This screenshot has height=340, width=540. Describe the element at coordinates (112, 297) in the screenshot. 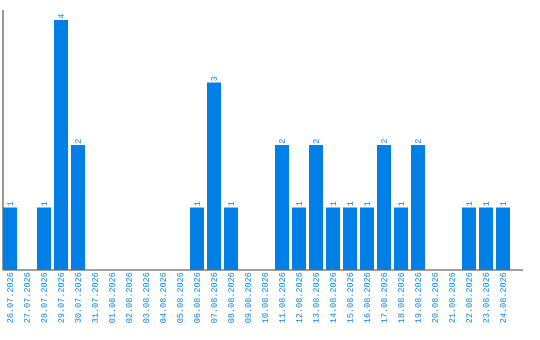

I see `x-tick-label: 01.08.2026` at that location.